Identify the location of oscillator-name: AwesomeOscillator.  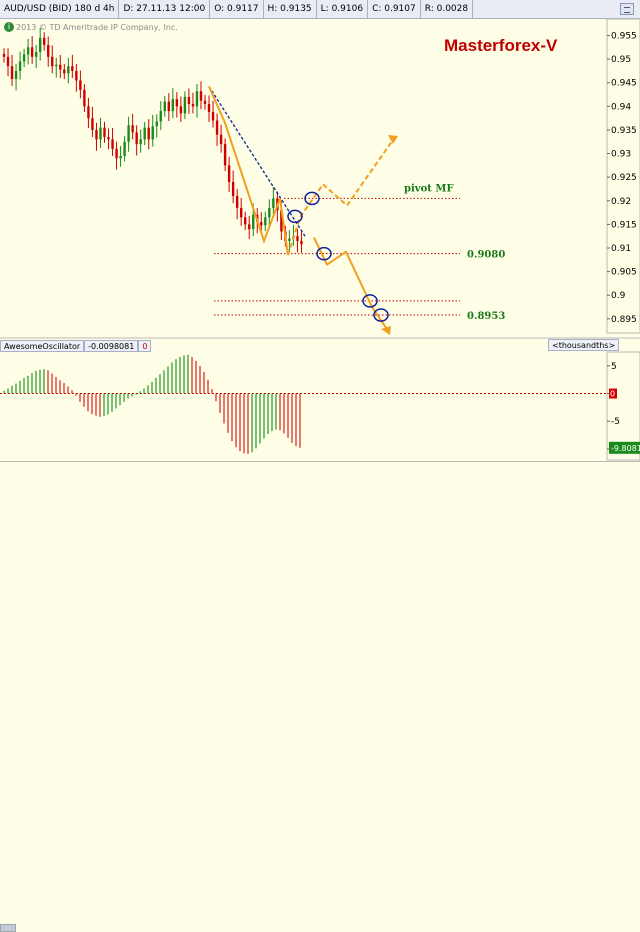
(42, 345).